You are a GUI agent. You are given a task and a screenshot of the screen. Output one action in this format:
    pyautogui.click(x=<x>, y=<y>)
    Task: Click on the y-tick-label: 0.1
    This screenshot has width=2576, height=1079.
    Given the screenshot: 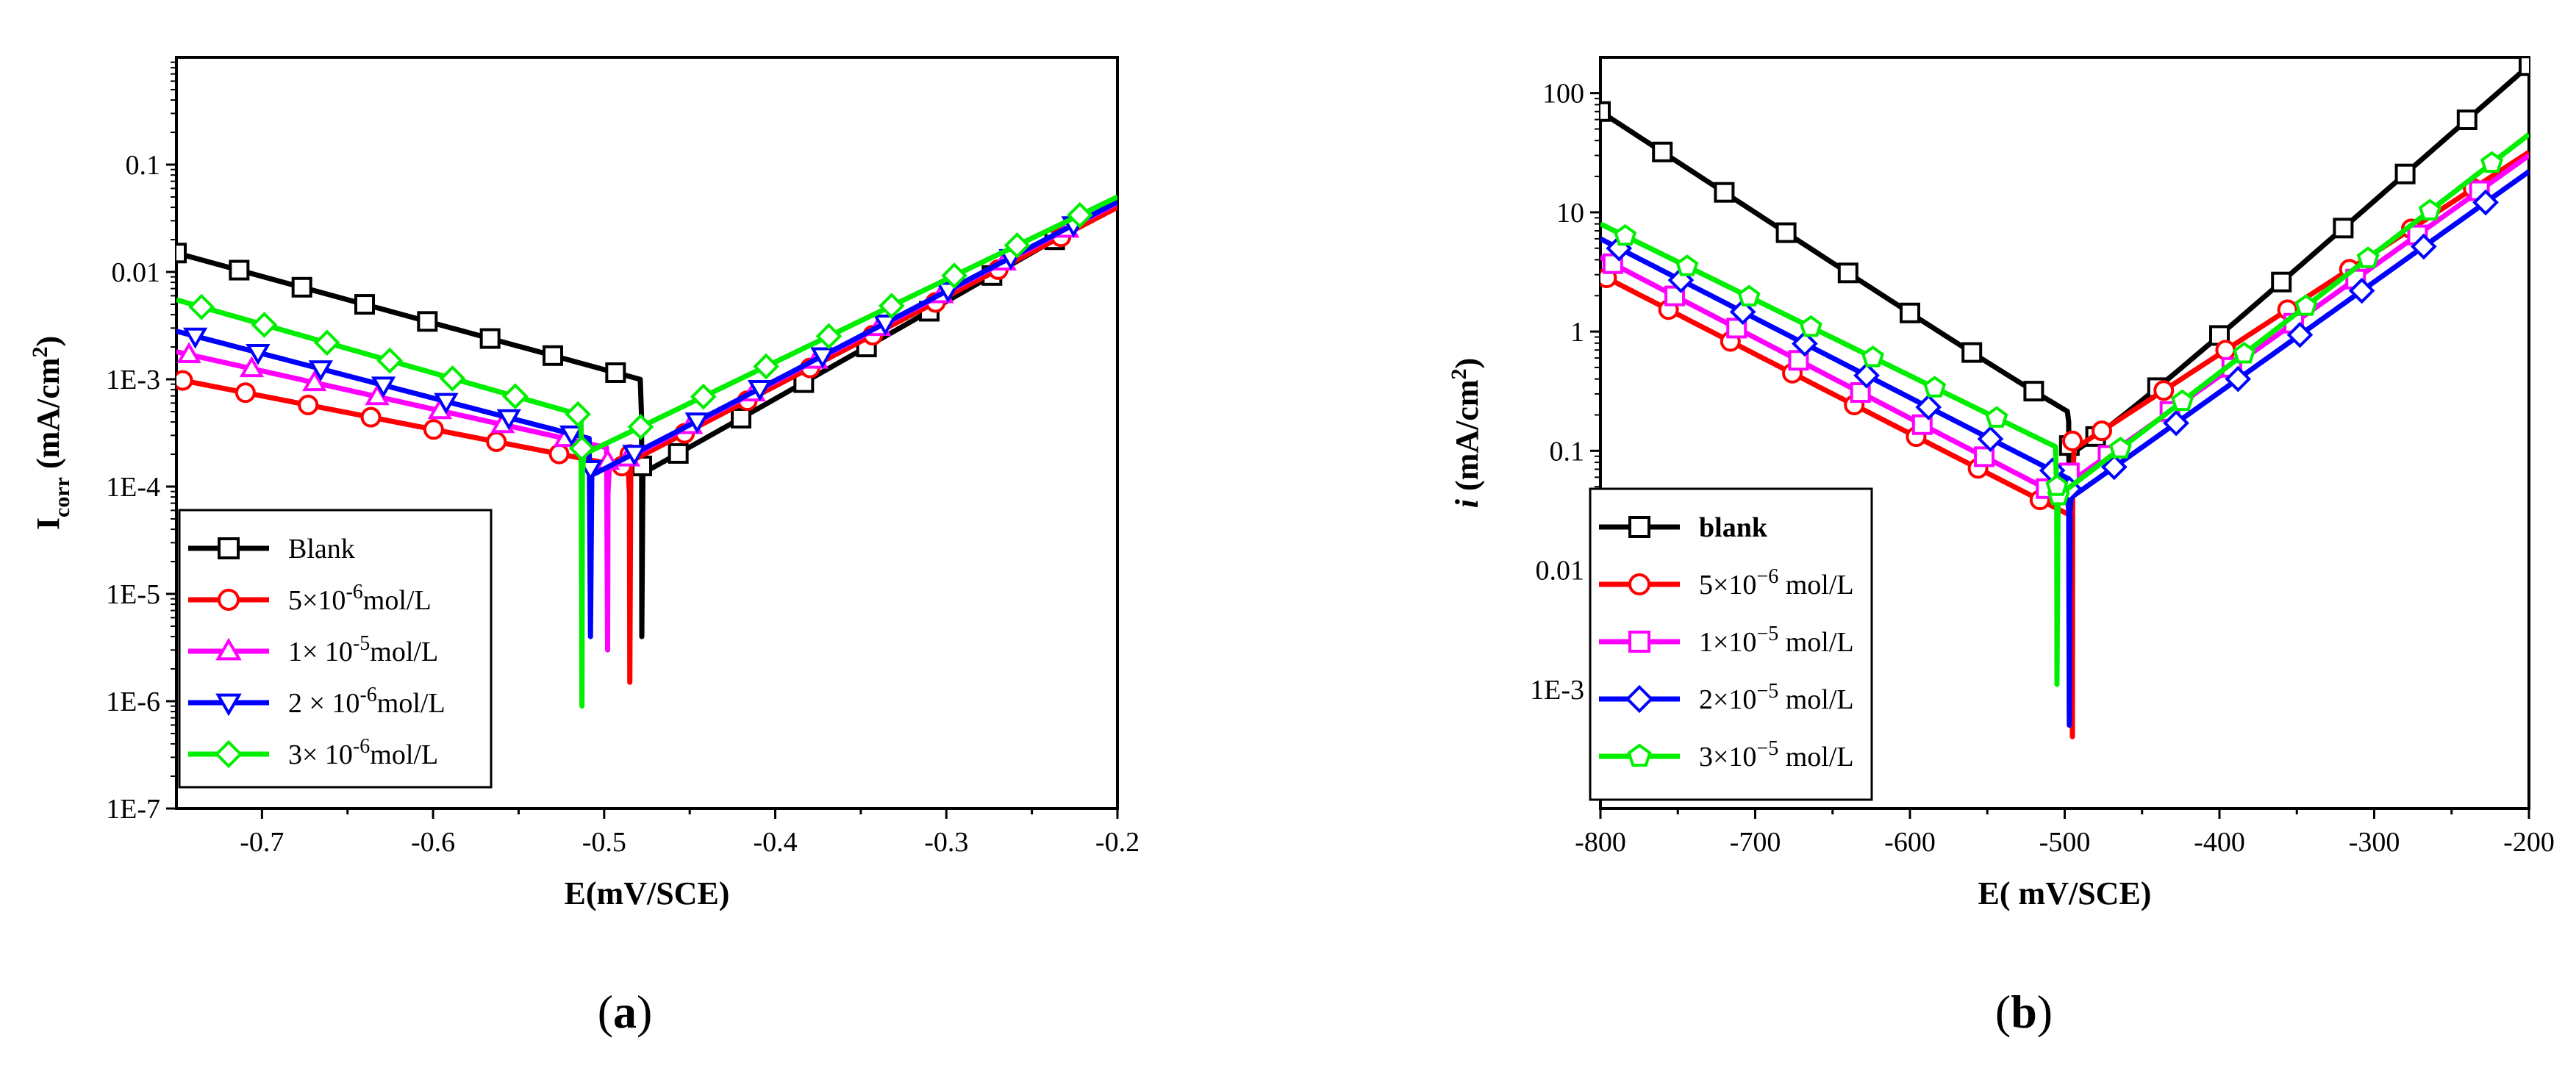 What is the action you would take?
    pyautogui.click(x=1568, y=452)
    